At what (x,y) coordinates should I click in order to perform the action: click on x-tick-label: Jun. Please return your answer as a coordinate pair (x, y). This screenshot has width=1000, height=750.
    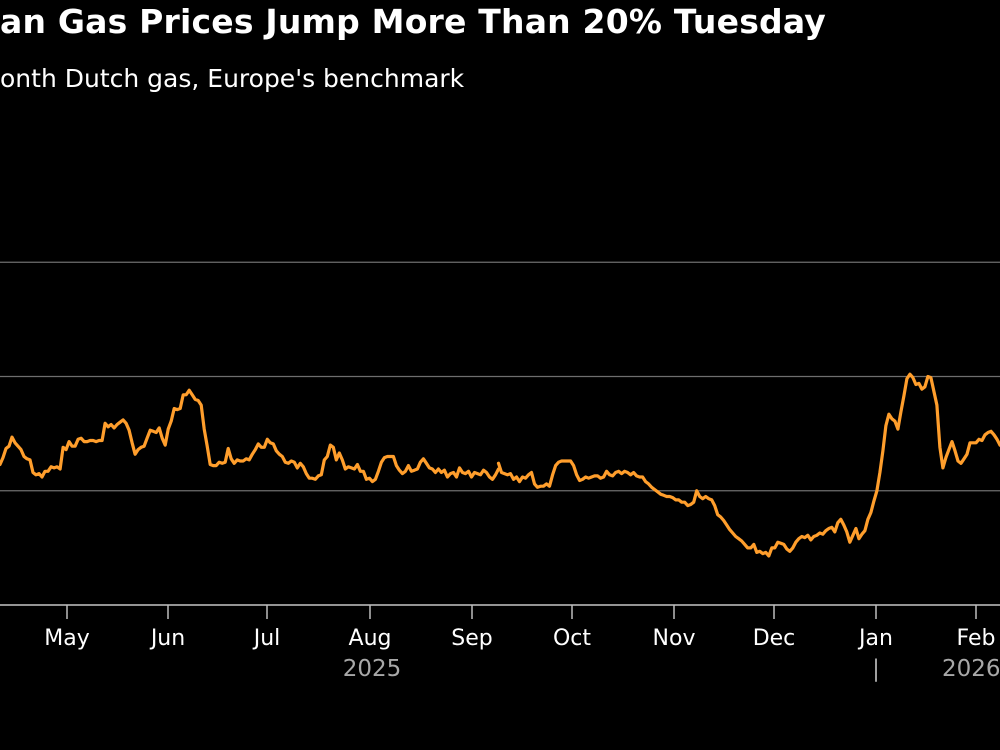
    Looking at the image, I should click on (167, 638).